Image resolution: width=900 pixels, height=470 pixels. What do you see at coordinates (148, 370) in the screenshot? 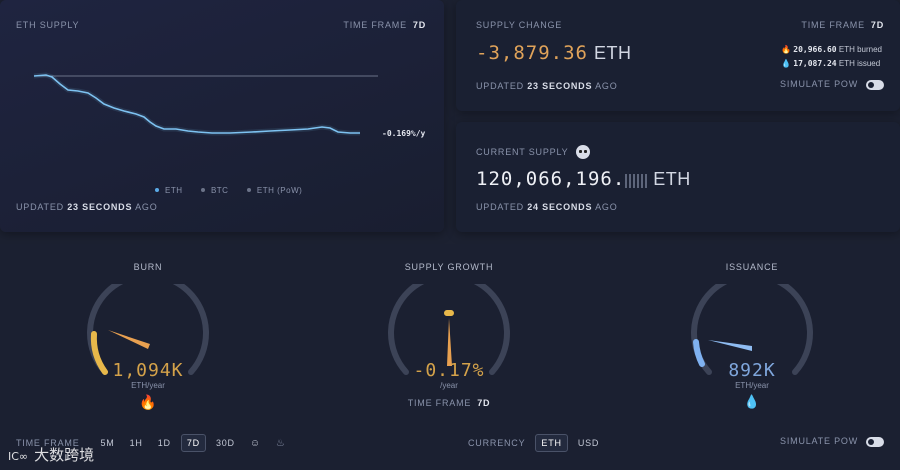
I see `burn-value: 1,094K` at bounding box center [148, 370].